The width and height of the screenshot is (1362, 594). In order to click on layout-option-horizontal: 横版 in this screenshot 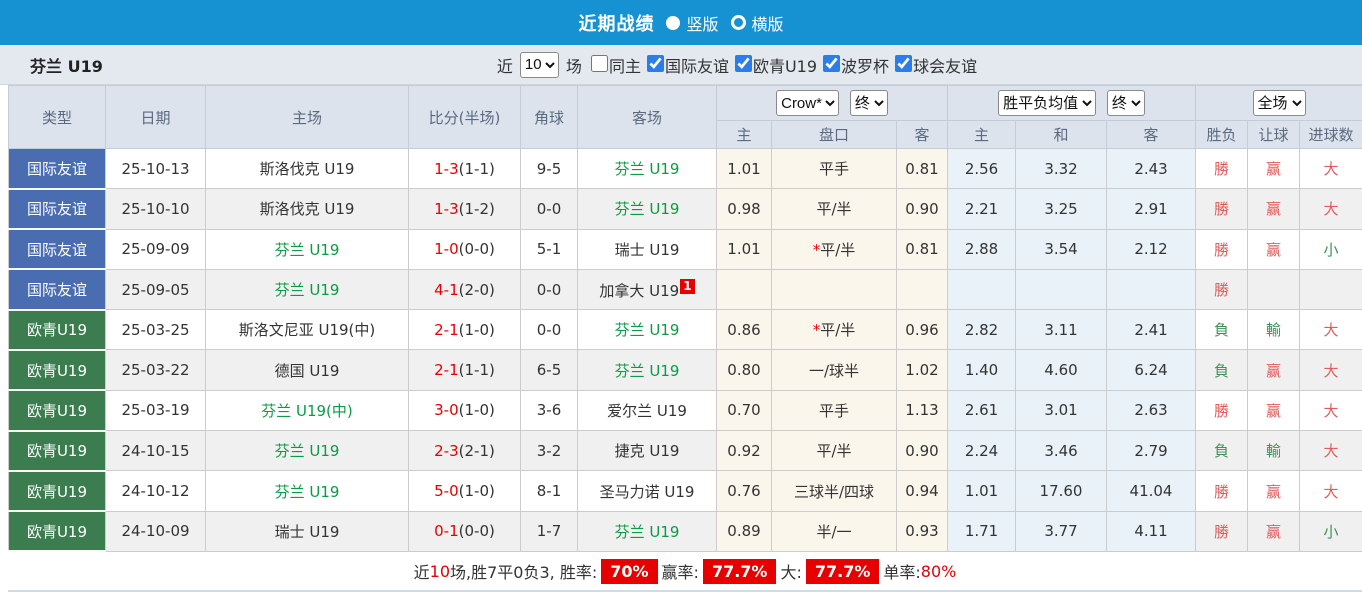, I will do `click(757, 23)`.